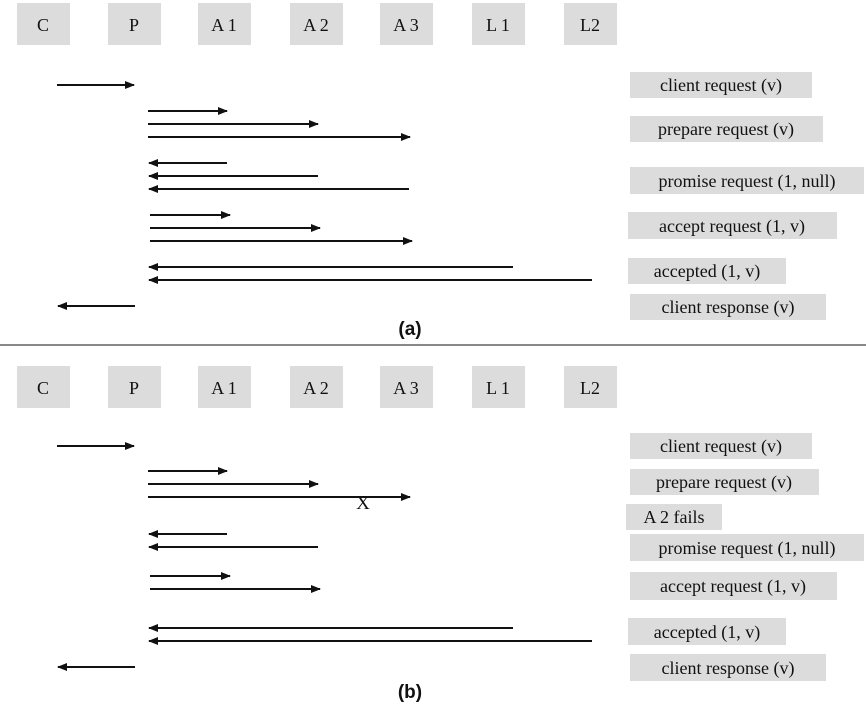 The image size is (866, 710). Describe the element at coordinates (409, 329) in the screenshot. I see `panel-a-caption: (a)` at that location.